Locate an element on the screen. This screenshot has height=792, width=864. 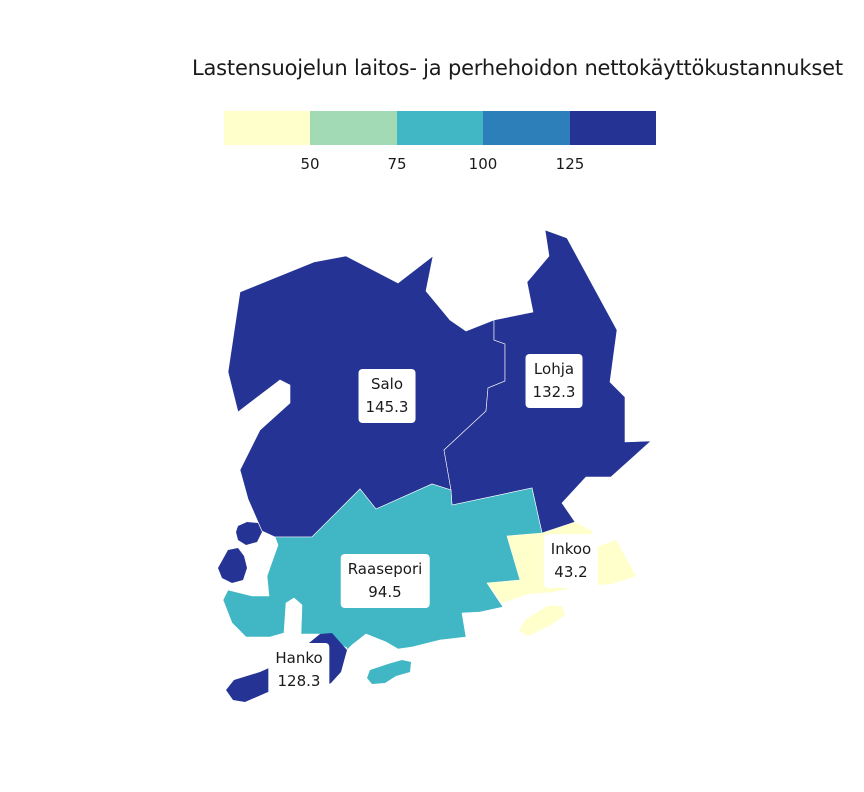
region-value: 94.5 is located at coordinates (385, 592).